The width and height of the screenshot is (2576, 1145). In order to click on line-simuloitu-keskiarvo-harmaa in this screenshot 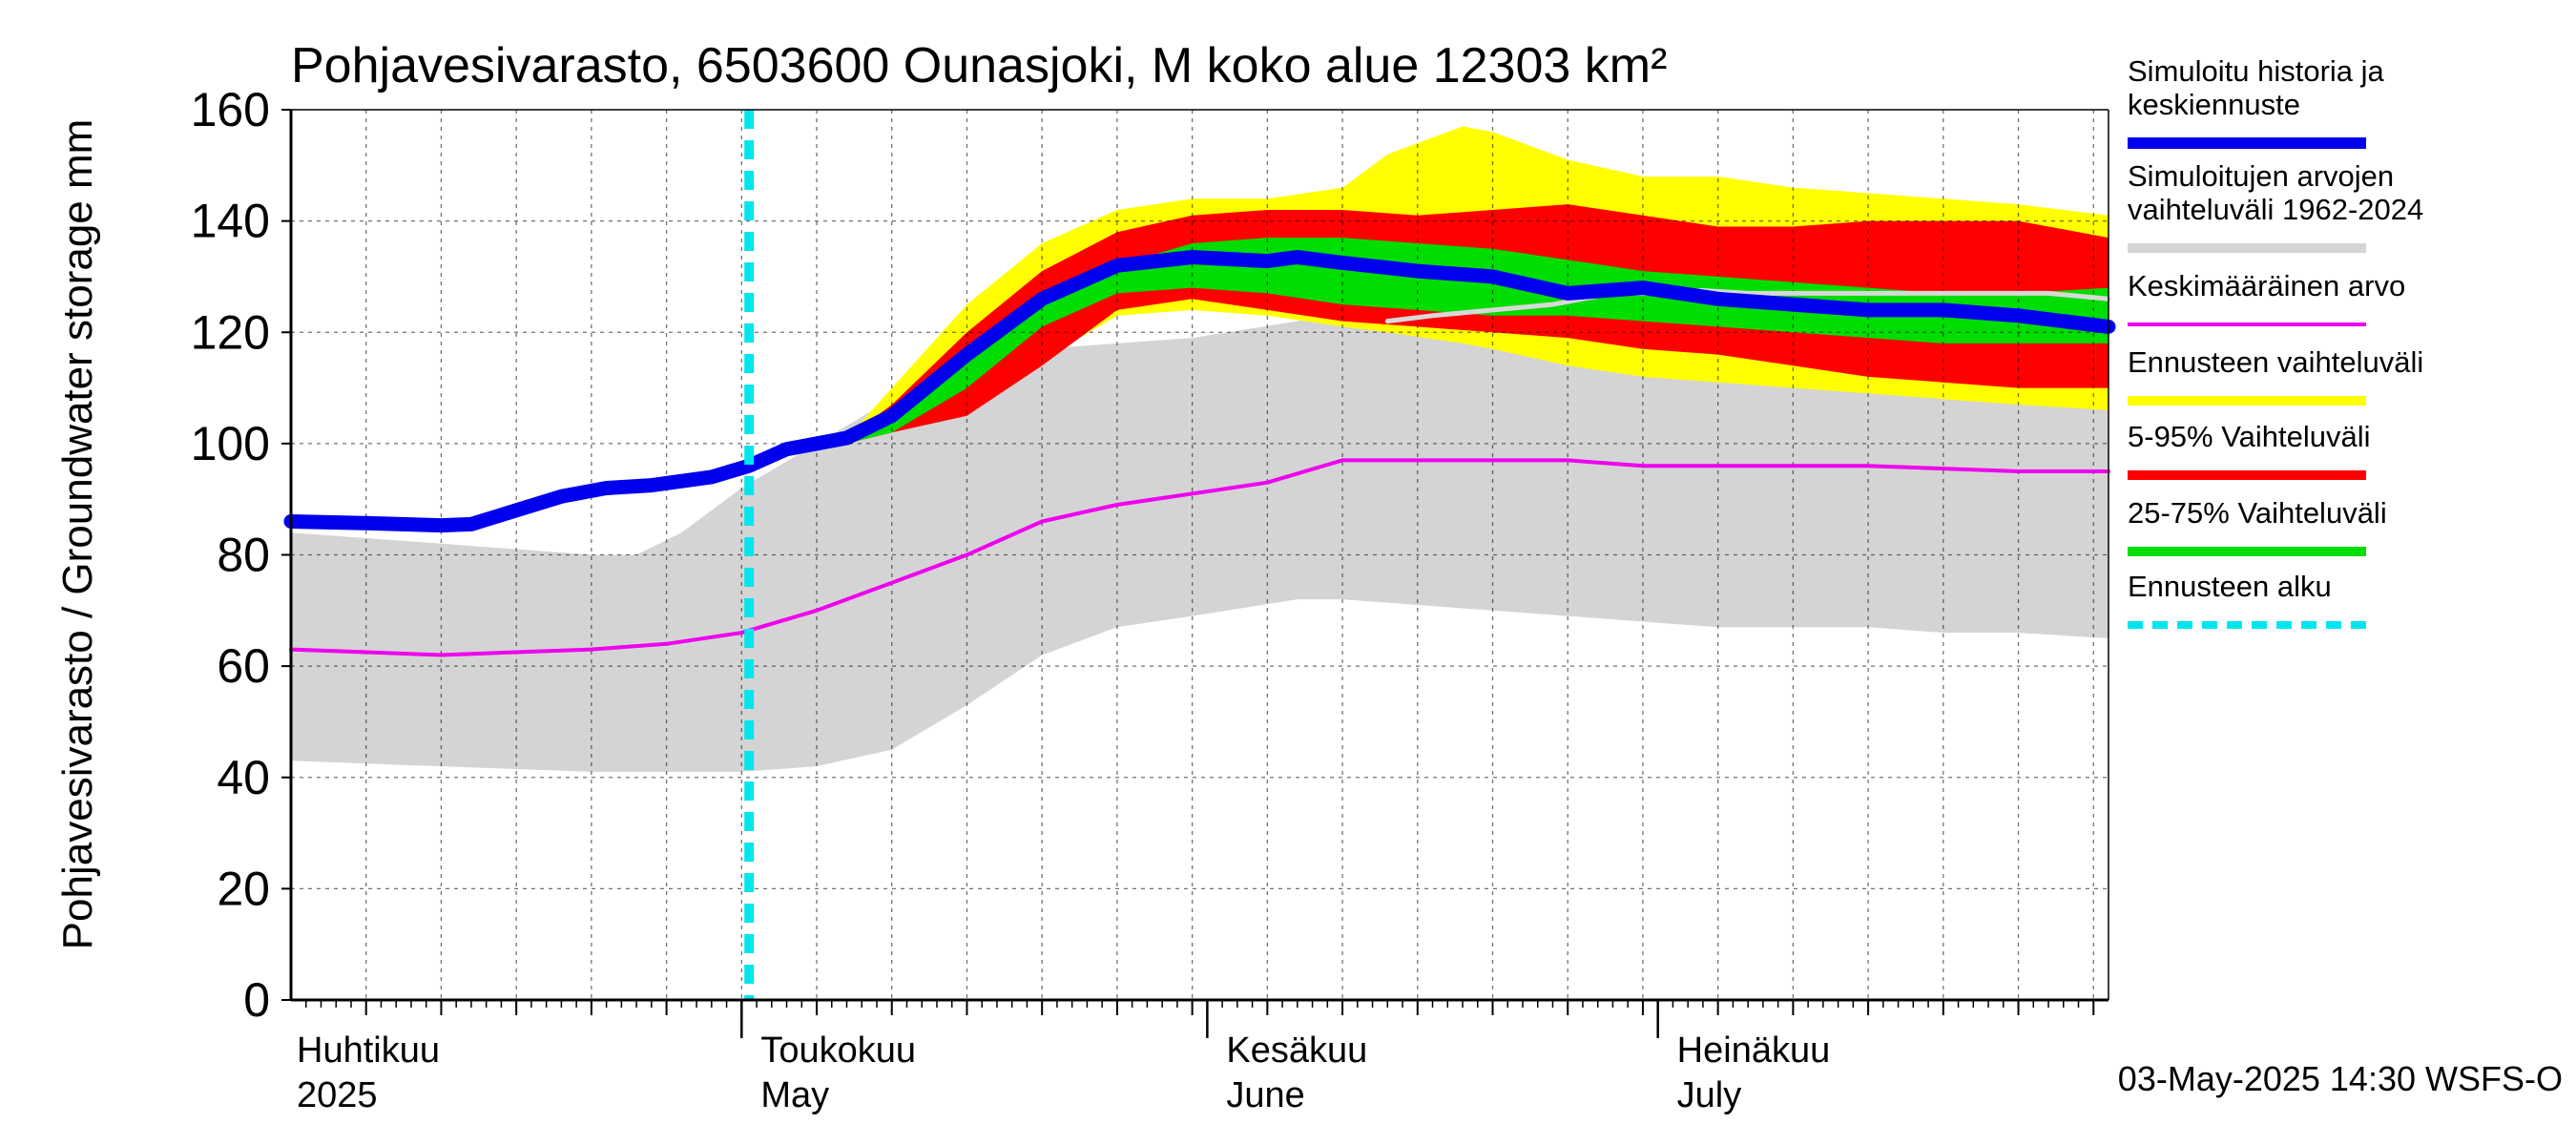, I will do `click(1747, 306)`.